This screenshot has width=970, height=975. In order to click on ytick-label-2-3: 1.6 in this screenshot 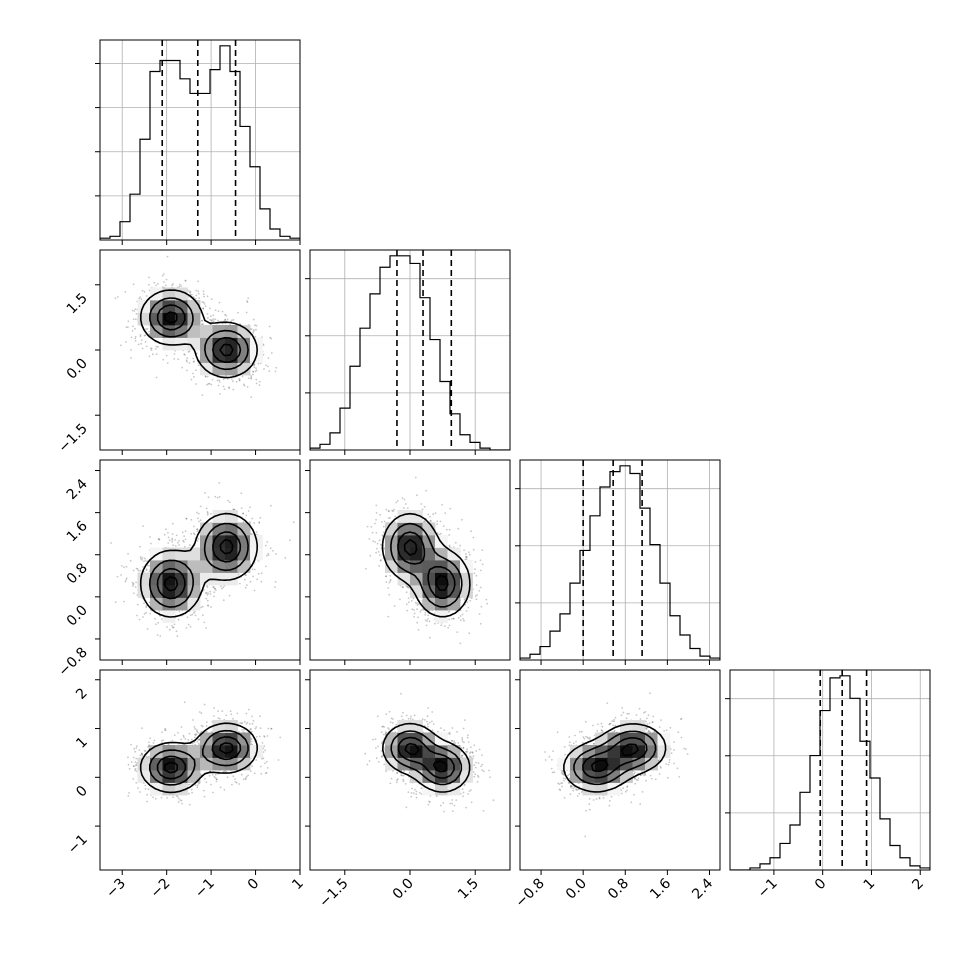, I will do `click(77, 531)`.